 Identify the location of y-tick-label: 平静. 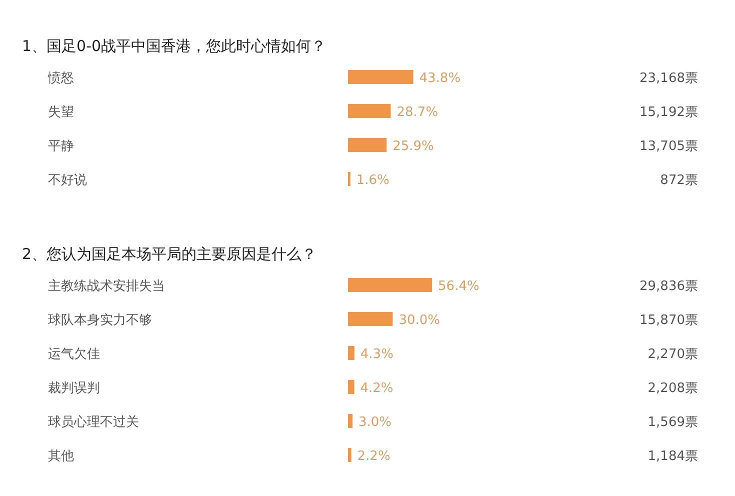
(61, 146).